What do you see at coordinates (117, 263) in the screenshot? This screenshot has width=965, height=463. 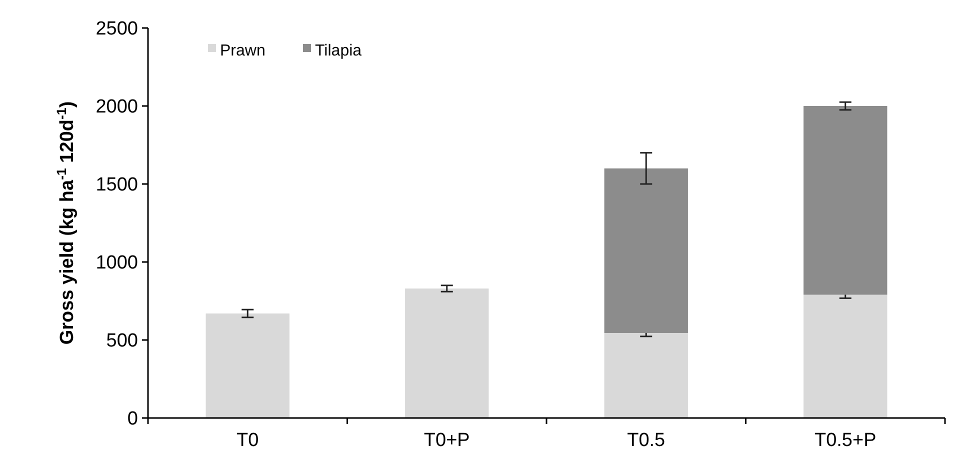 I see `y-tick-label: 1000` at bounding box center [117, 263].